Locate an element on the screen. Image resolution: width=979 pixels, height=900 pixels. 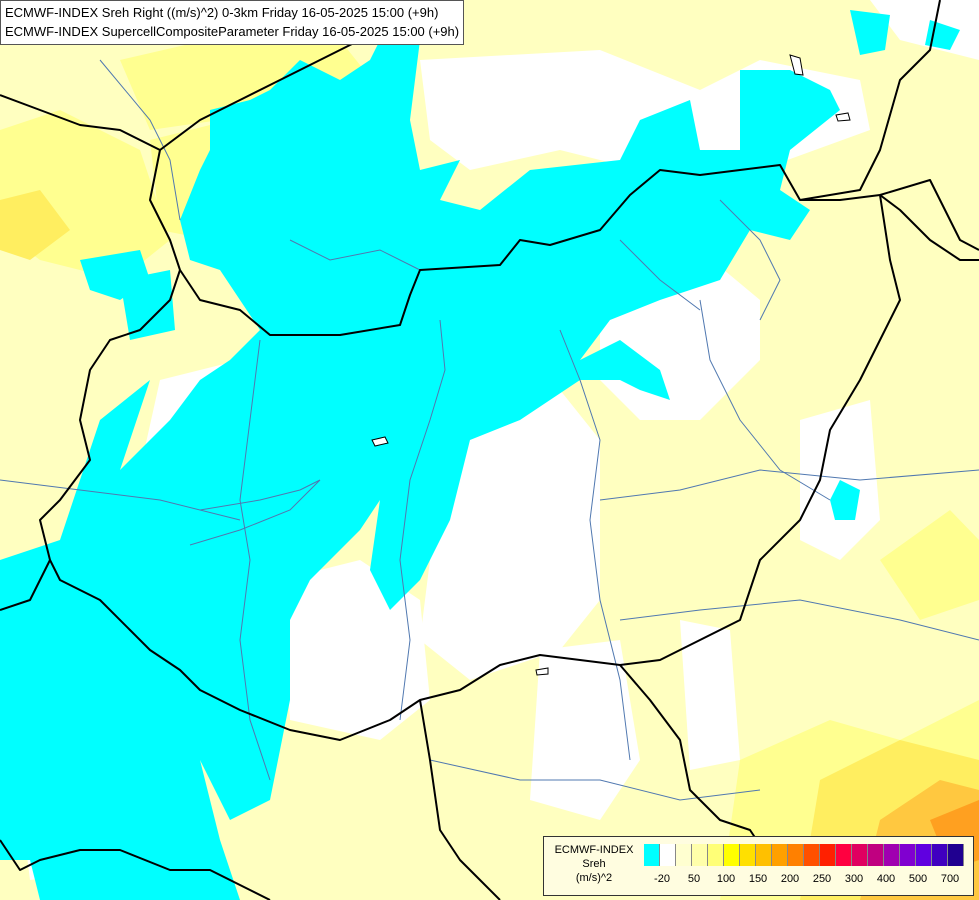
legend-swatches is located at coordinates (804, 855).